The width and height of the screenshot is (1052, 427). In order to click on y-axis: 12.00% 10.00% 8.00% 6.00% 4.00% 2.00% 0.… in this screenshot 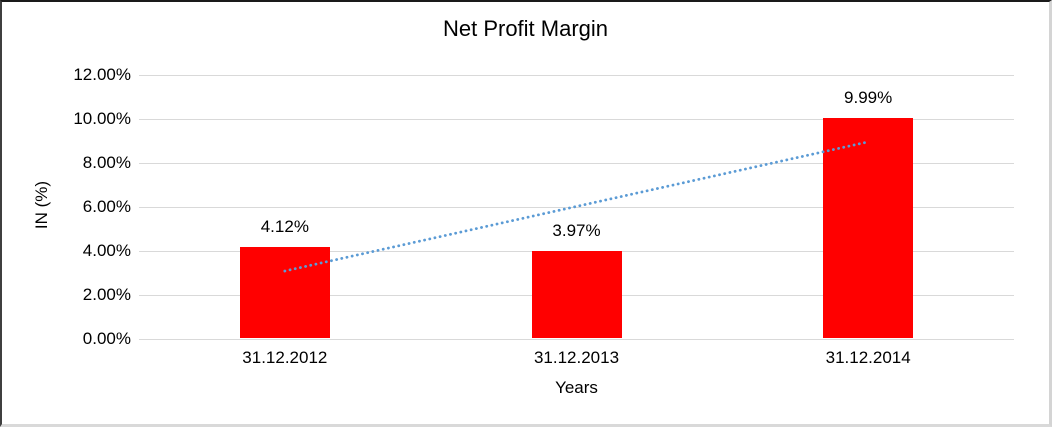, I will do `click(66, 206)`.